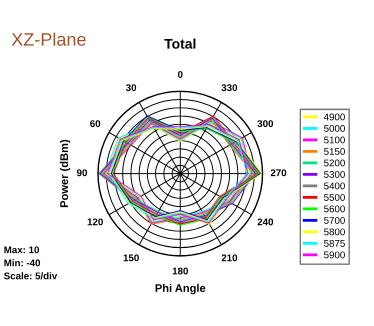 This screenshot has height=326, width=374. I want to click on legend-label: 4900, so click(334, 117).